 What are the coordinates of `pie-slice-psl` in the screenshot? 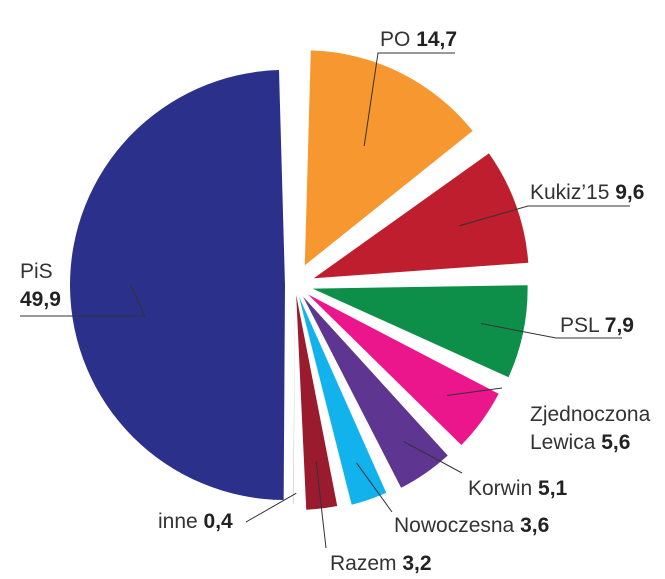 It's located at (420, 331).